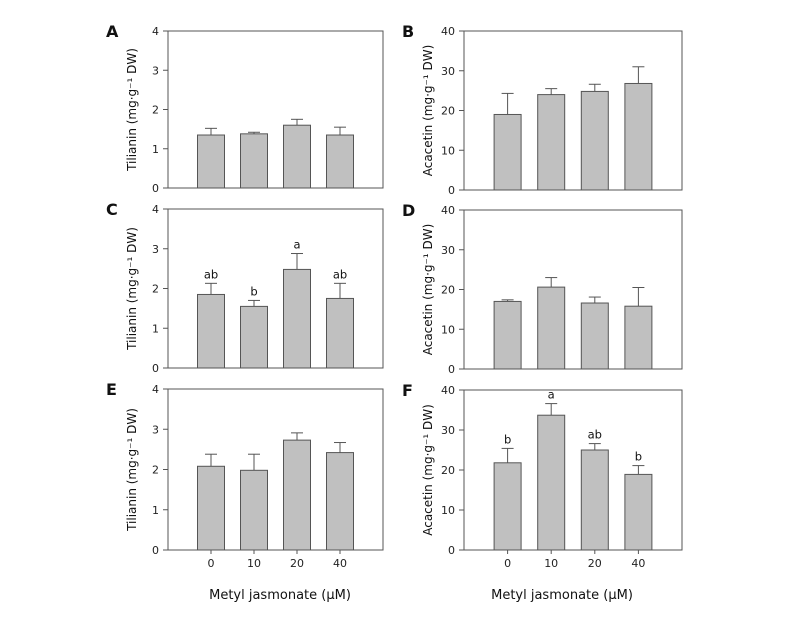 Image resolution: width=800 pixels, height=619 pixels. I want to click on x-axis-label-right: Metyl jasmonate (μM), so click(562, 595).